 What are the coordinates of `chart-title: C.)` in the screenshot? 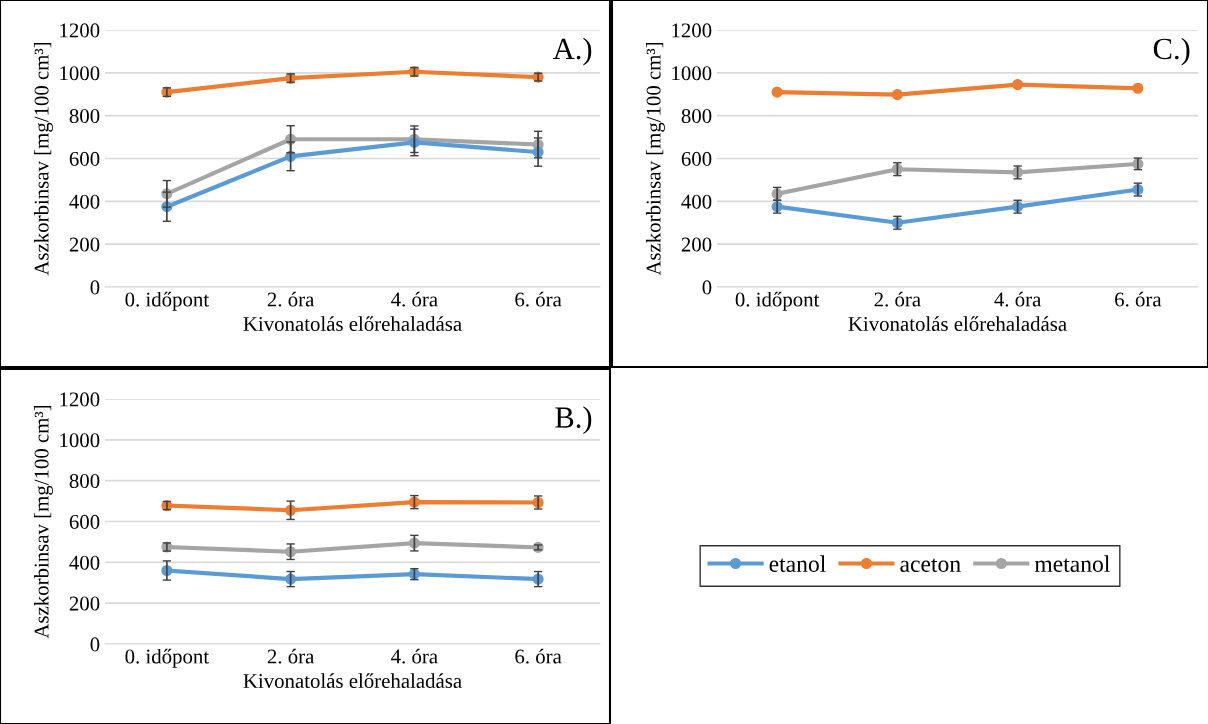 It's located at (1171, 51).